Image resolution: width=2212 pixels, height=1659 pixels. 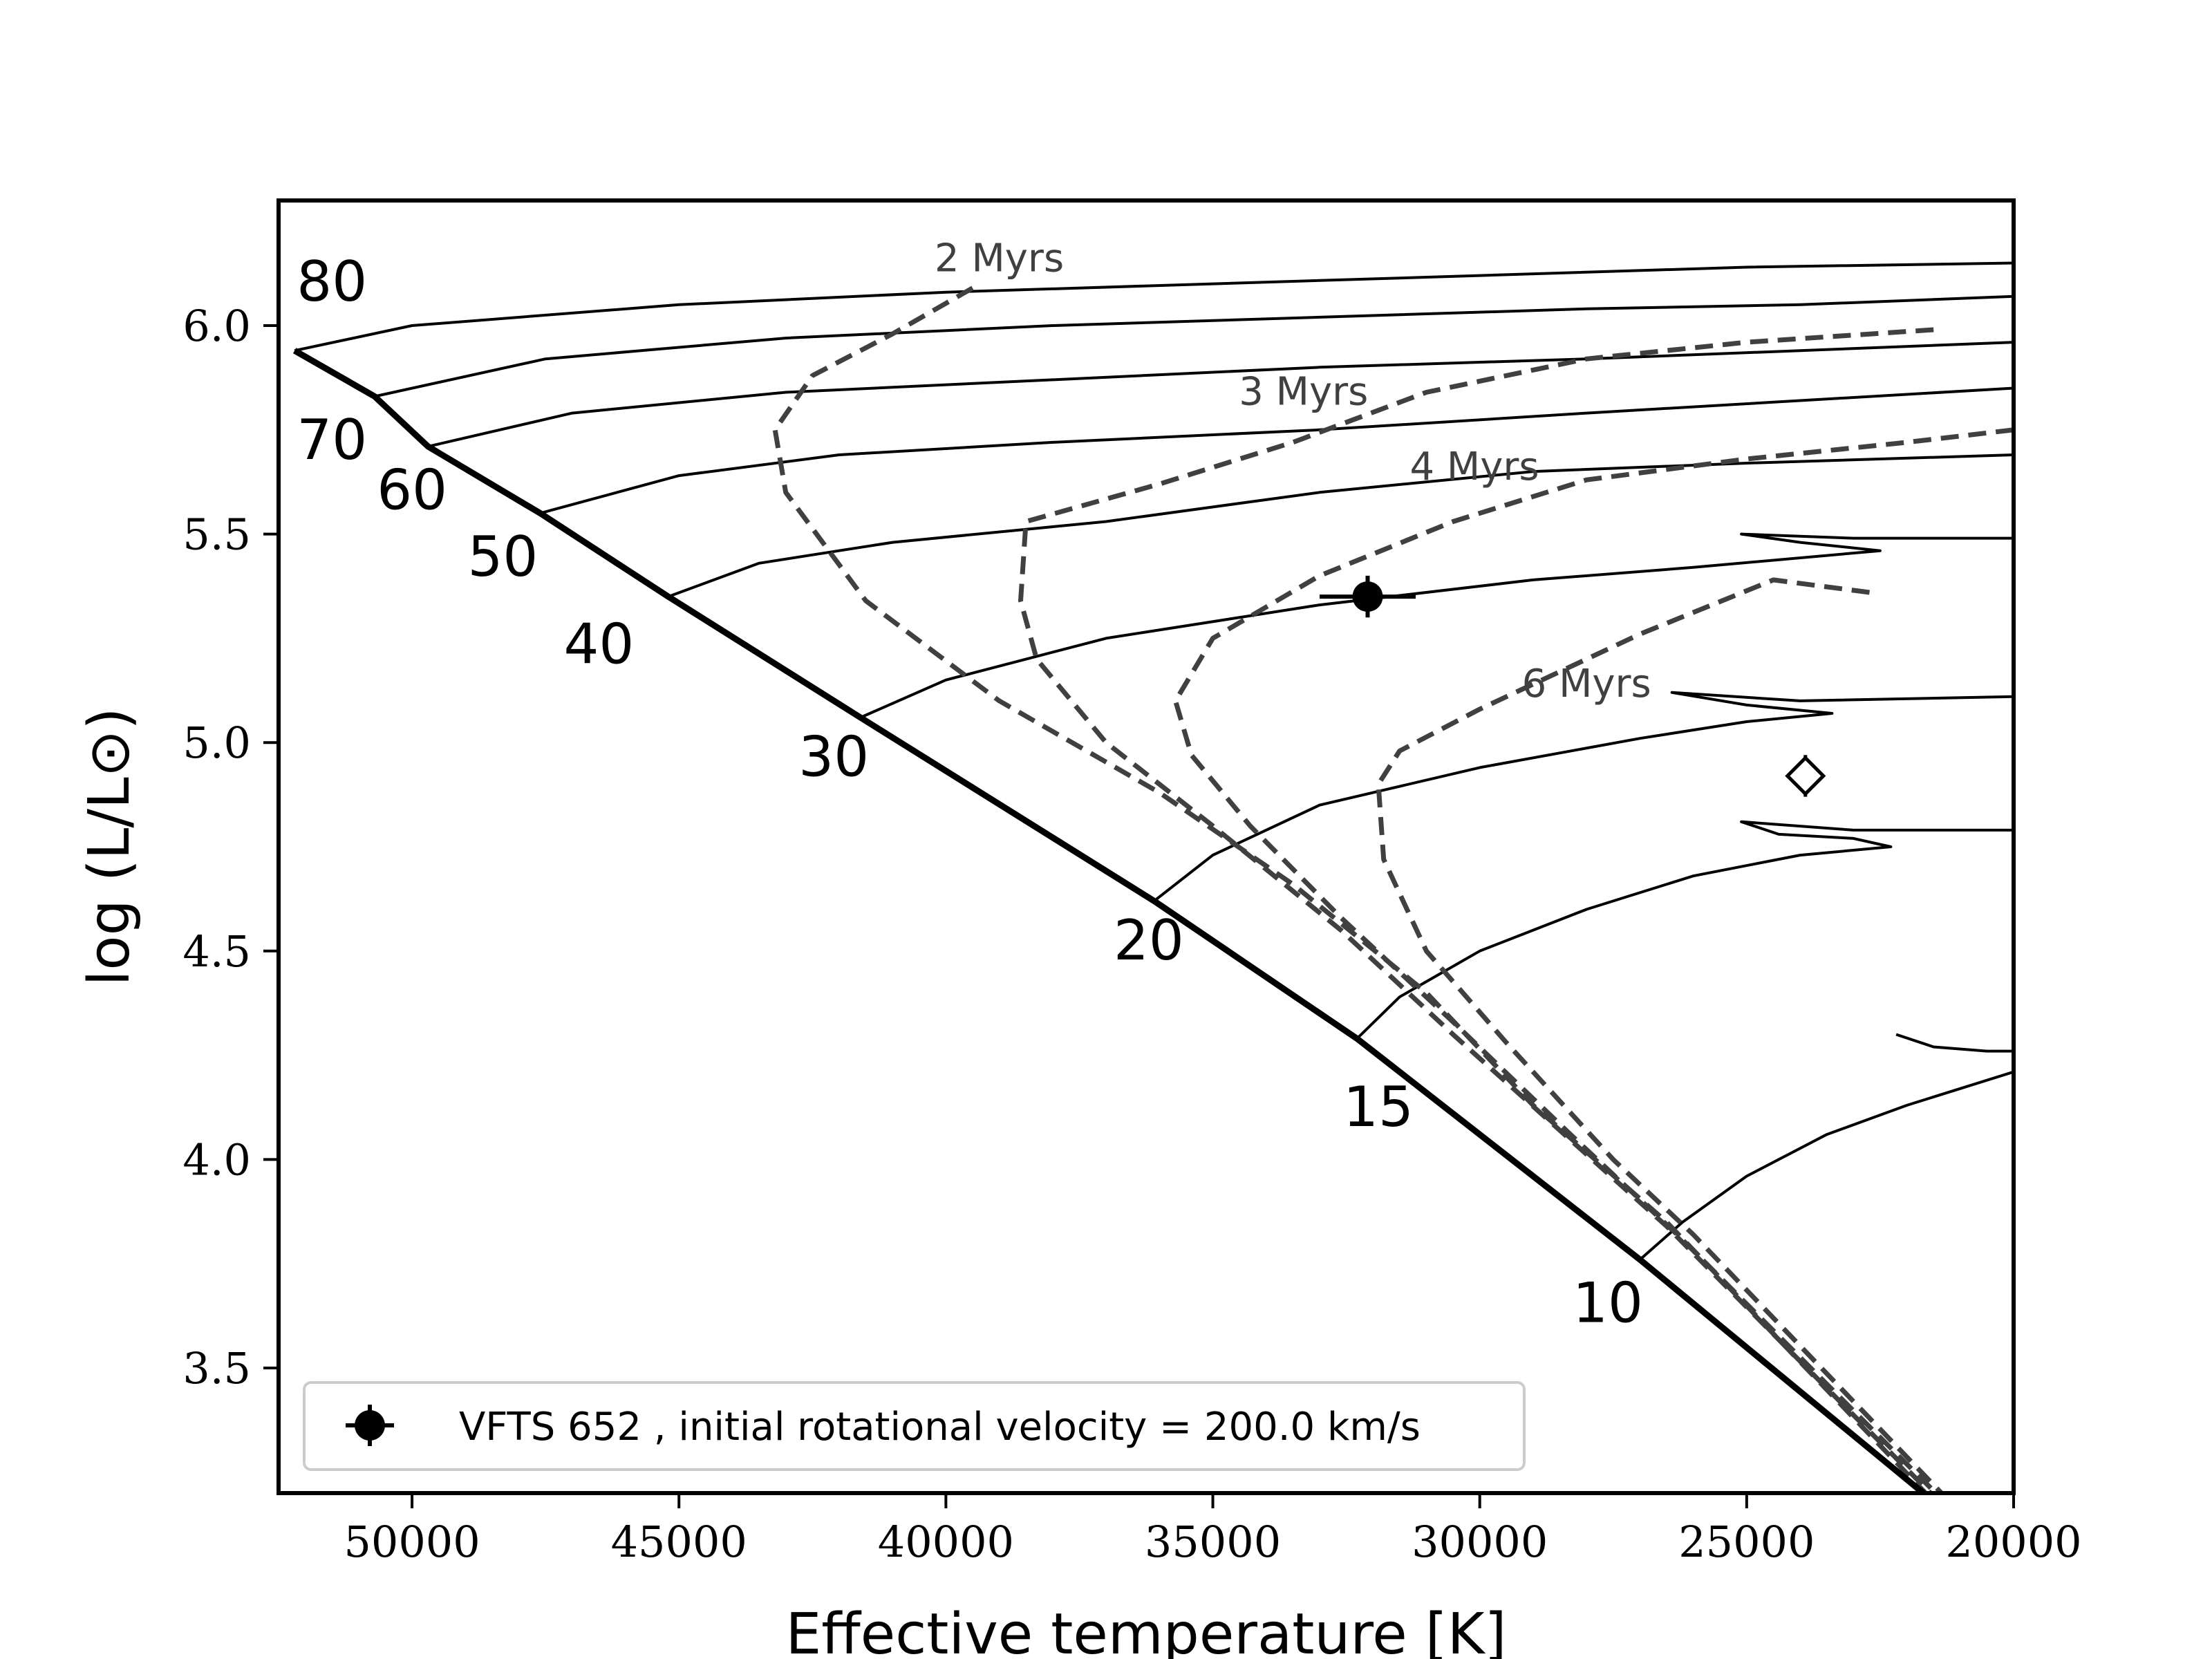 What do you see at coordinates (231, 847) in the screenshot?
I see `y-axis-ticks: 3.5 4.0 4.5 5.0 5.5 6.0` at bounding box center [231, 847].